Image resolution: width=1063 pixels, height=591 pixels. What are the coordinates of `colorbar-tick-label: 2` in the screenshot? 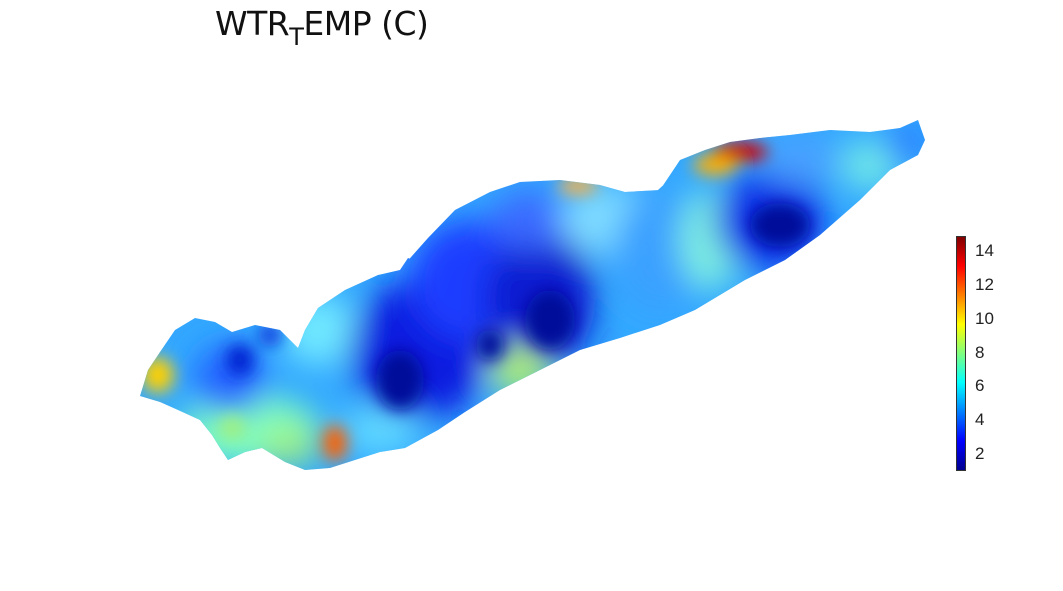 It's located at (980, 453).